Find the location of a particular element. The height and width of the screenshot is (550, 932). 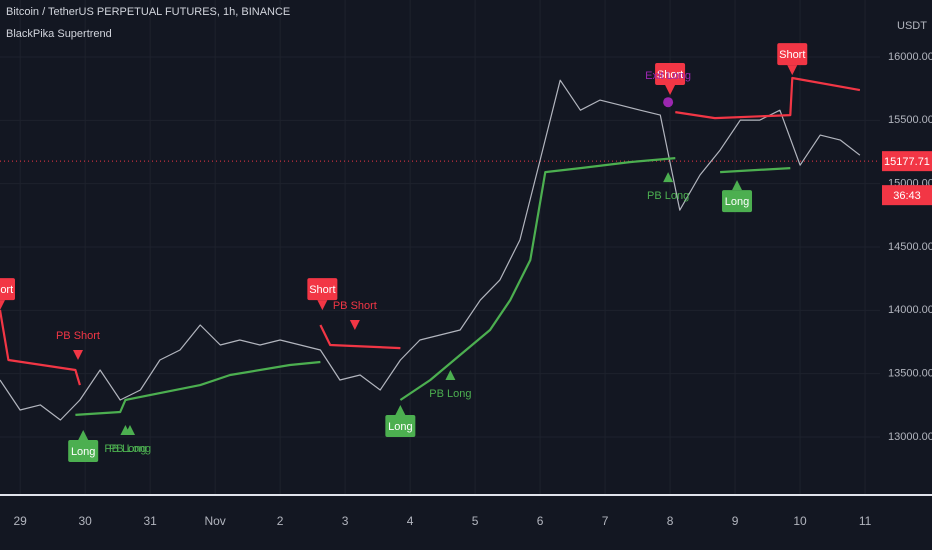

x-tick-label: 9 is located at coordinates (735, 521).